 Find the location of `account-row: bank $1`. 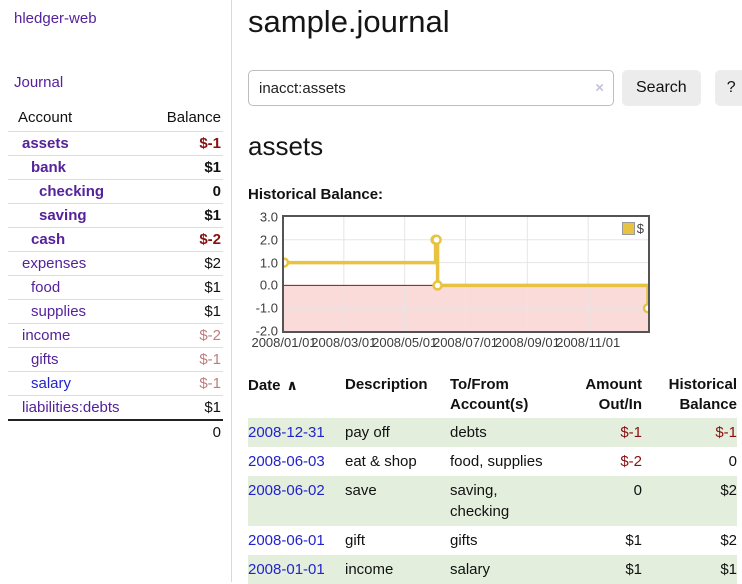

account-row: bank $1 is located at coordinates (115, 167).